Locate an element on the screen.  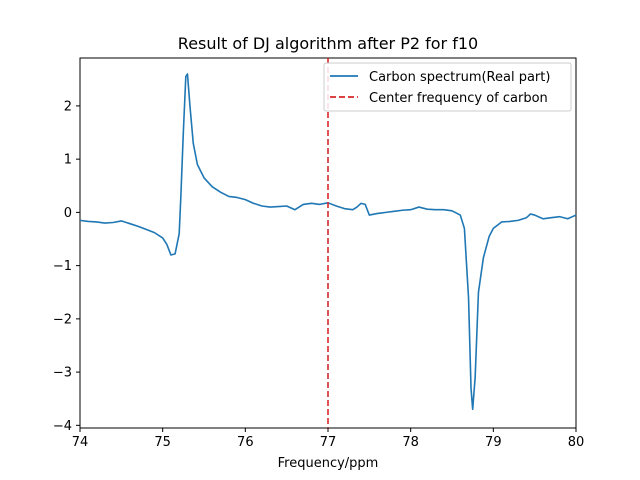
y-tick-label: −3 is located at coordinates (62, 373).